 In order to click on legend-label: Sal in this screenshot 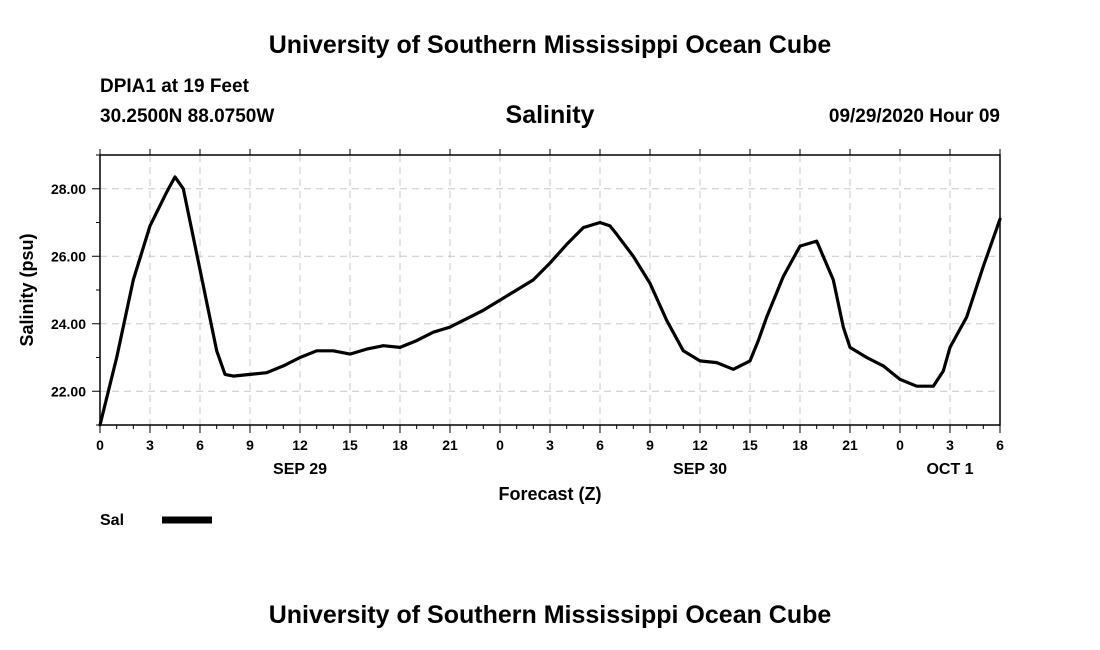, I will do `click(112, 520)`.